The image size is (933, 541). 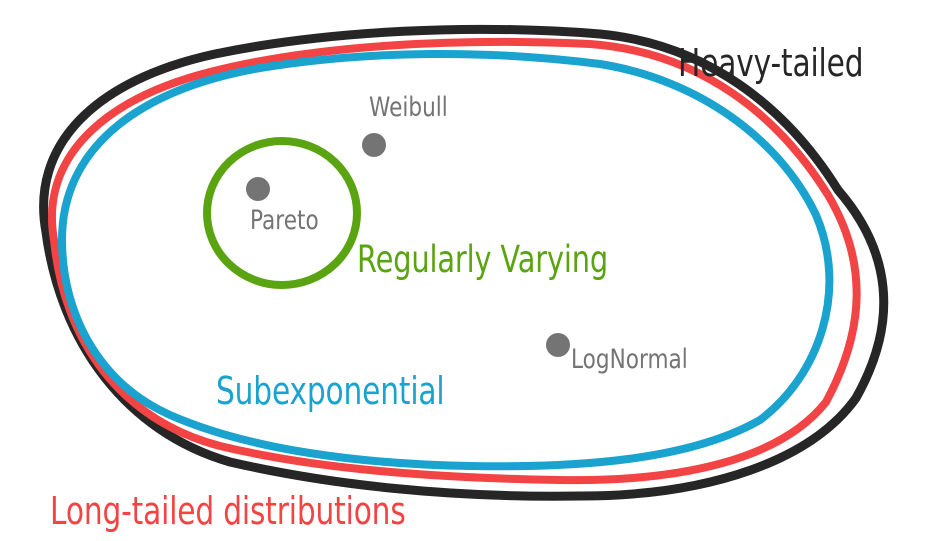 What do you see at coordinates (330, 391) in the screenshot?
I see `subexponential-label: Subexponential` at bounding box center [330, 391].